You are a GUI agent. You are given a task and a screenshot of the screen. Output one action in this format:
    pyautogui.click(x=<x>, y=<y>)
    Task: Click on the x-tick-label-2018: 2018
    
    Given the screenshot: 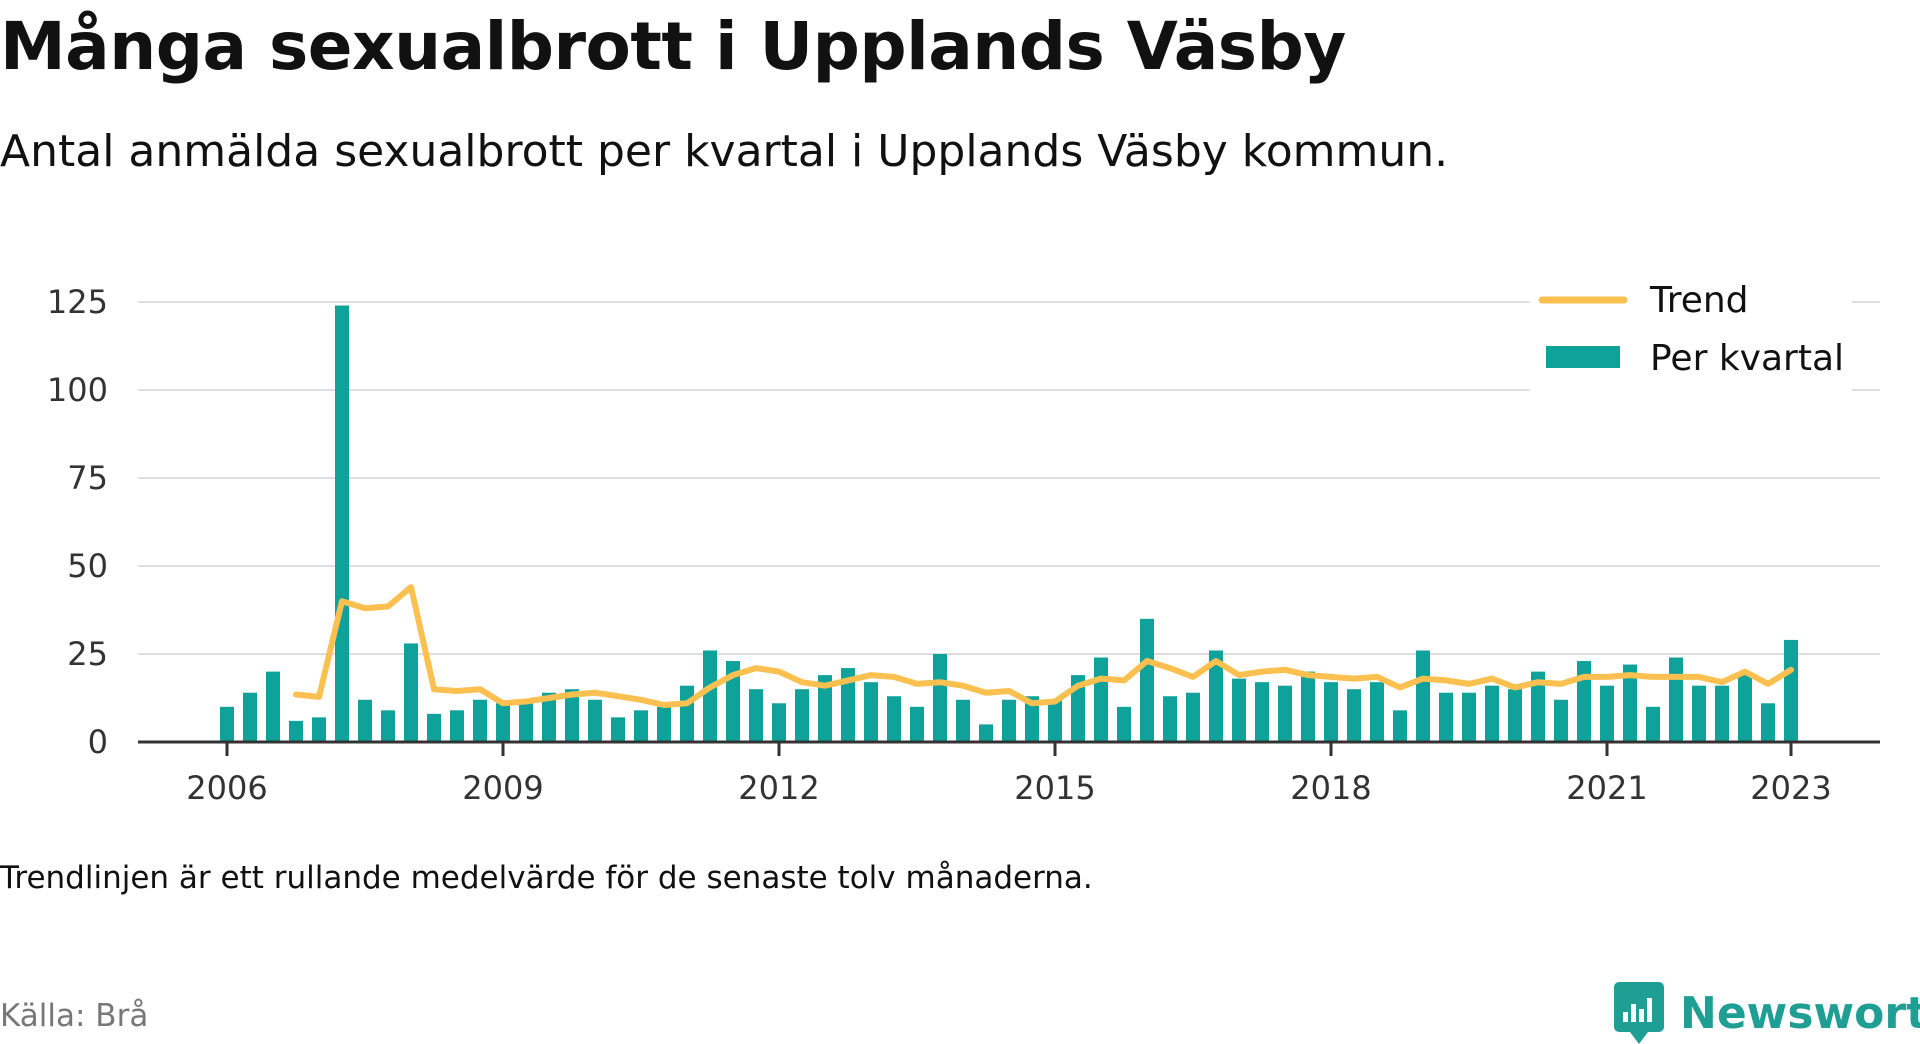 What is the action you would take?
    pyautogui.click(x=1330, y=788)
    